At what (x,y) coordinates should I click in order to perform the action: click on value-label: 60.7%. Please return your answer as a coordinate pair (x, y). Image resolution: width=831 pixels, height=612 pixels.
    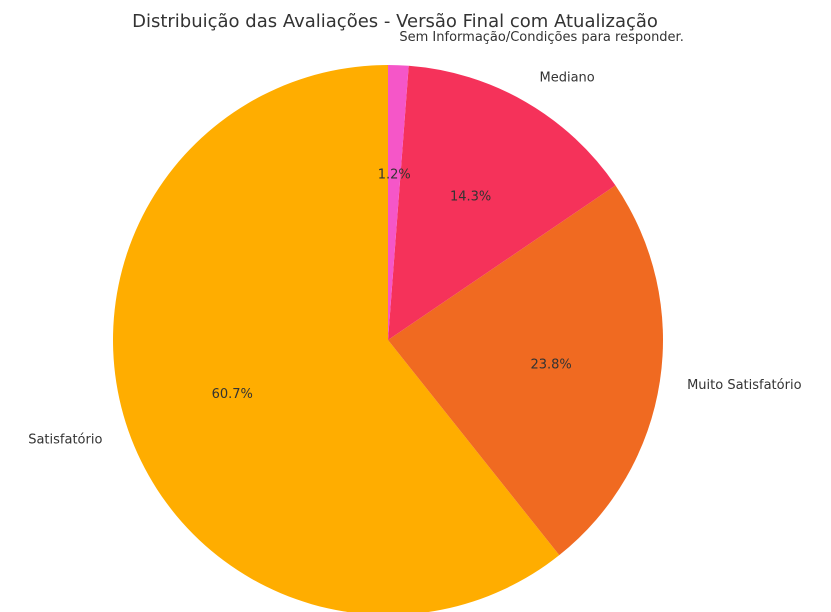
    Looking at the image, I should click on (232, 394).